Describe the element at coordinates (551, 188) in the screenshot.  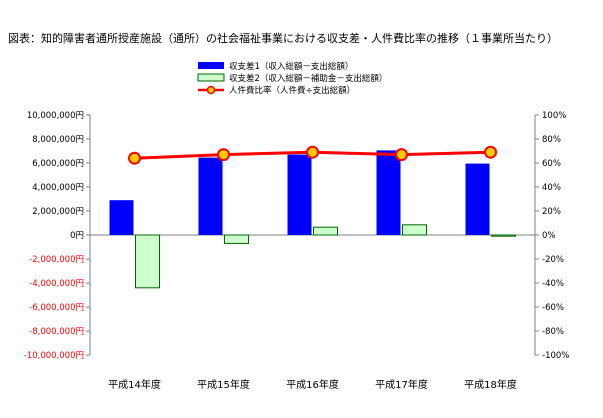
I see `y-right-tick-label: 40%` at that location.